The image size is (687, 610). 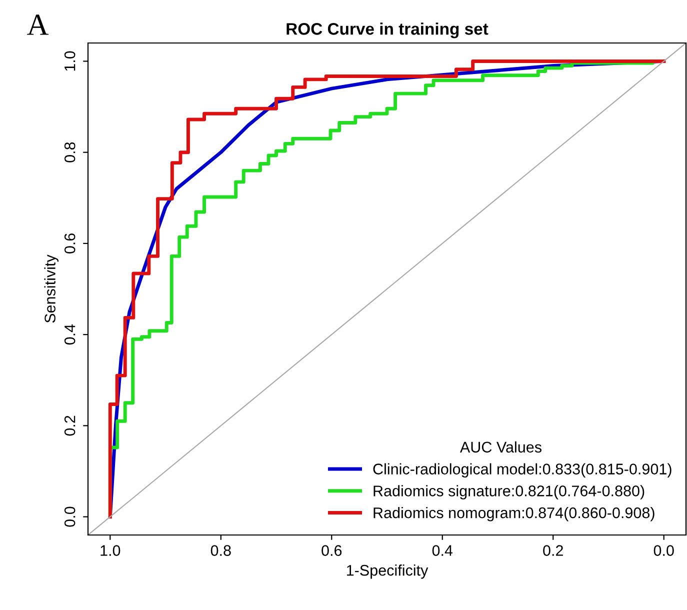 What do you see at coordinates (332, 550) in the screenshot?
I see `x-tick-label: 0.6` at bounding box center [332, 550].